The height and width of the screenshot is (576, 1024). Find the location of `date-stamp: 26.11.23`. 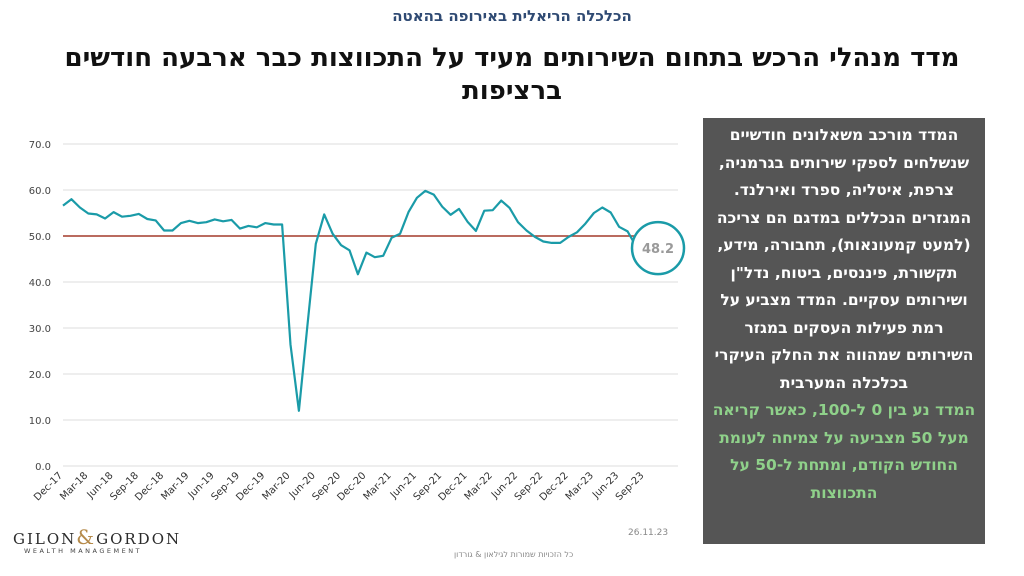

date-stamp: 26.11.23 is located at coordinates (648, 533).